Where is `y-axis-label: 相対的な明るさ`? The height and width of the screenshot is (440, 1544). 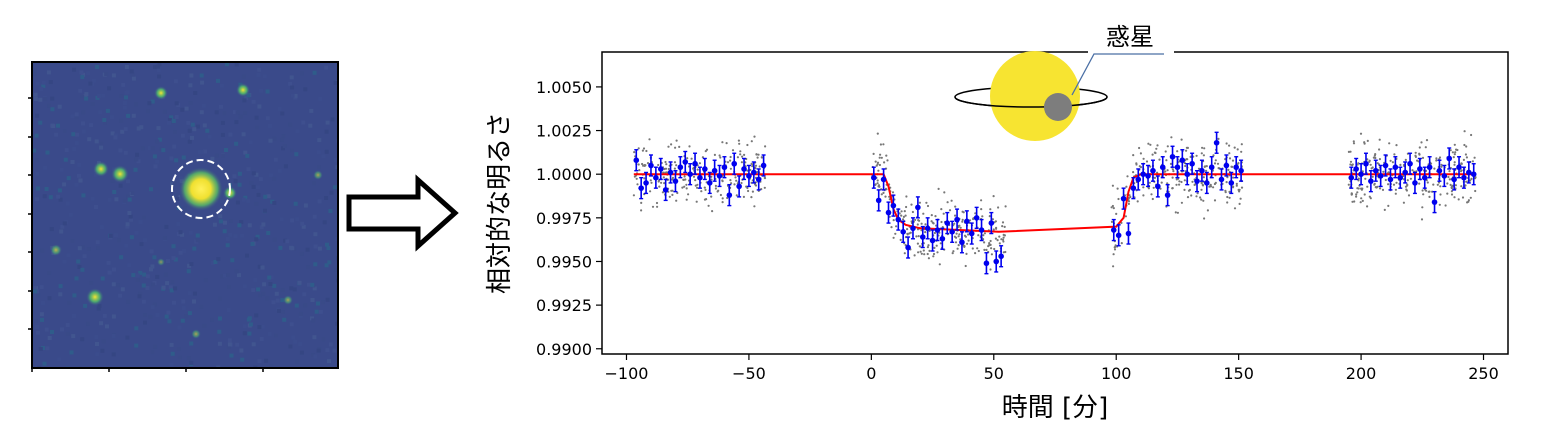 y-axis-label: 相対的な明るさ is located at coordinates (500, 203).